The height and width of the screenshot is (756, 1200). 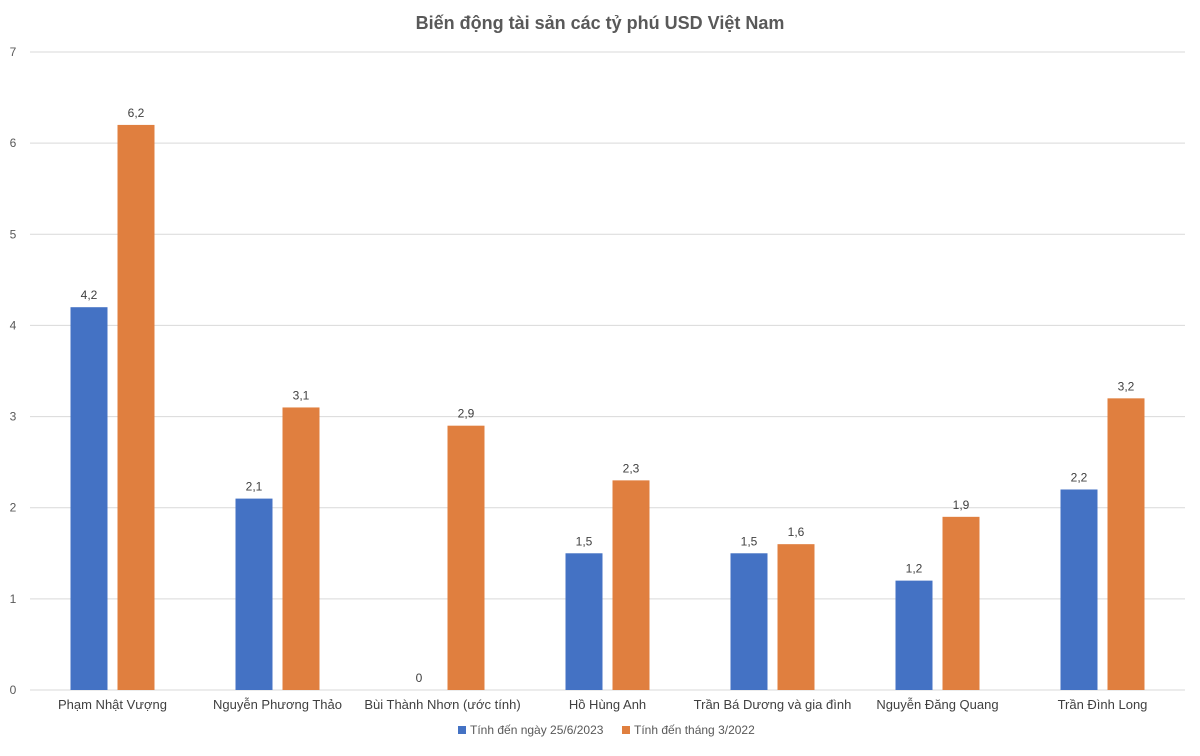 What do you see at coordinates (89, 295) in the screenshot?
I see `data-label: 4,2` at bounding box center [89, 295].